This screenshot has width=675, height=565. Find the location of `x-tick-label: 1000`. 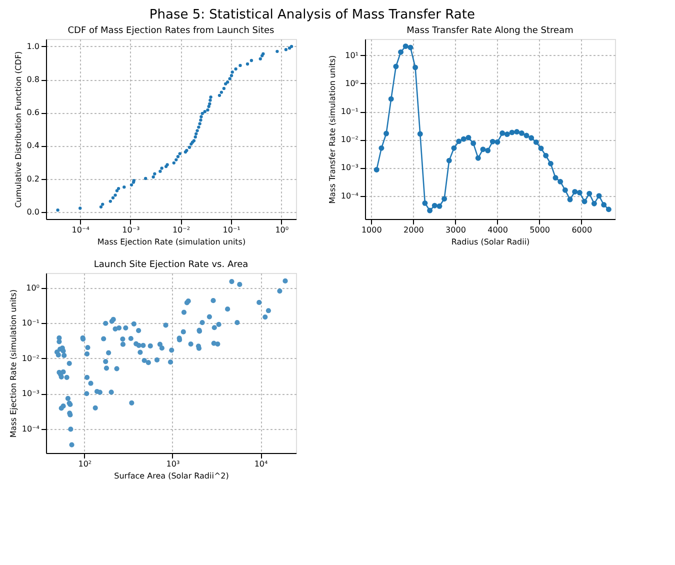

x-tick-label: 1000 is located at coordinates (371, 230).